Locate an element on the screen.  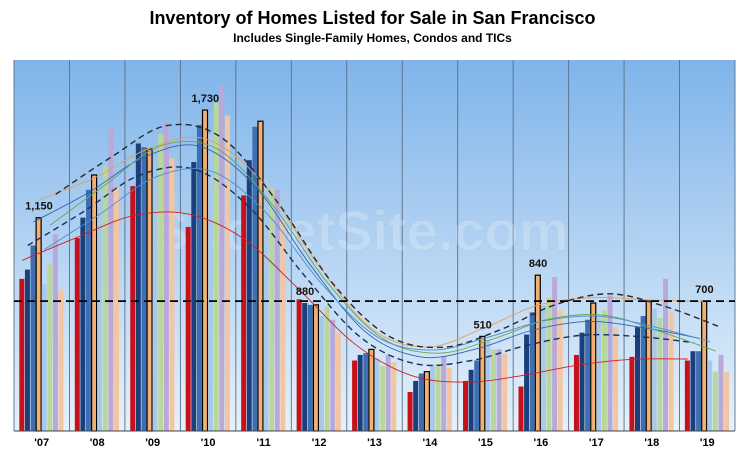
data-label: 1,730 is located at coordinates (206, 99).